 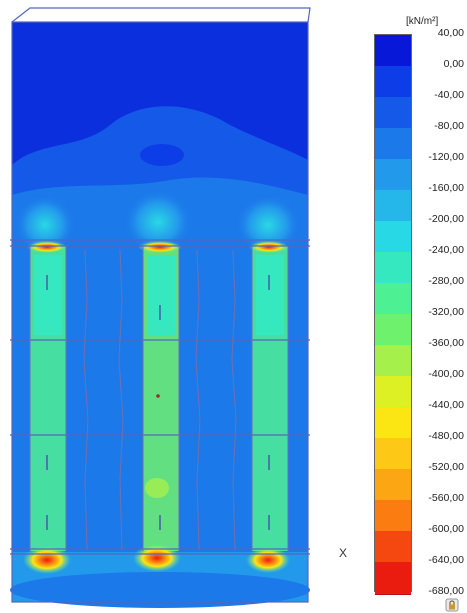 What do you see at coordinates (343, 553) in the screenshot?
I see `axis-x-label: X` at bounding box center [343, 553].